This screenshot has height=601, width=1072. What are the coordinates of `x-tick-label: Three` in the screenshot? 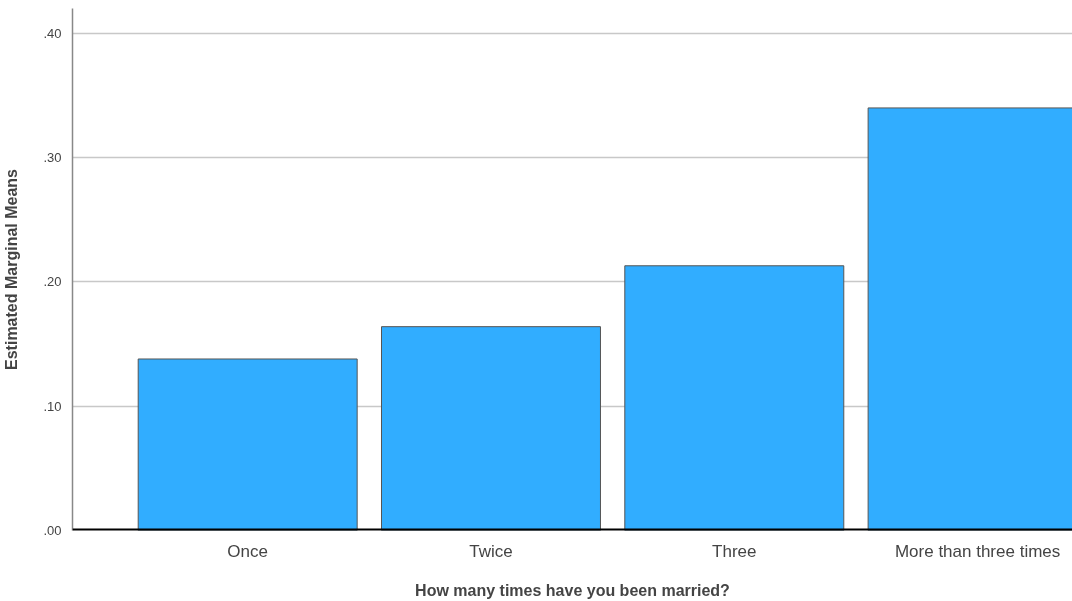 It's located at (734, 551).